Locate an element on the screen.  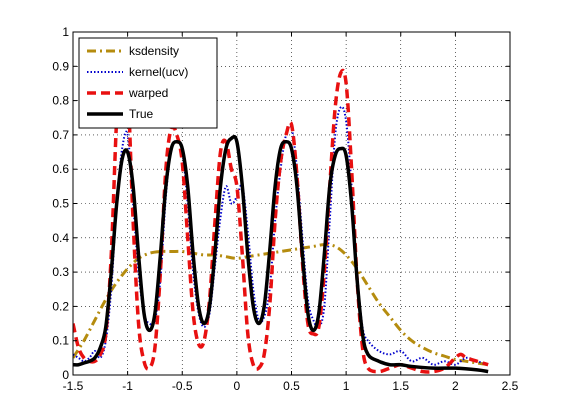
y-tick-label: 0.3 is located at coordinates (60, 272).